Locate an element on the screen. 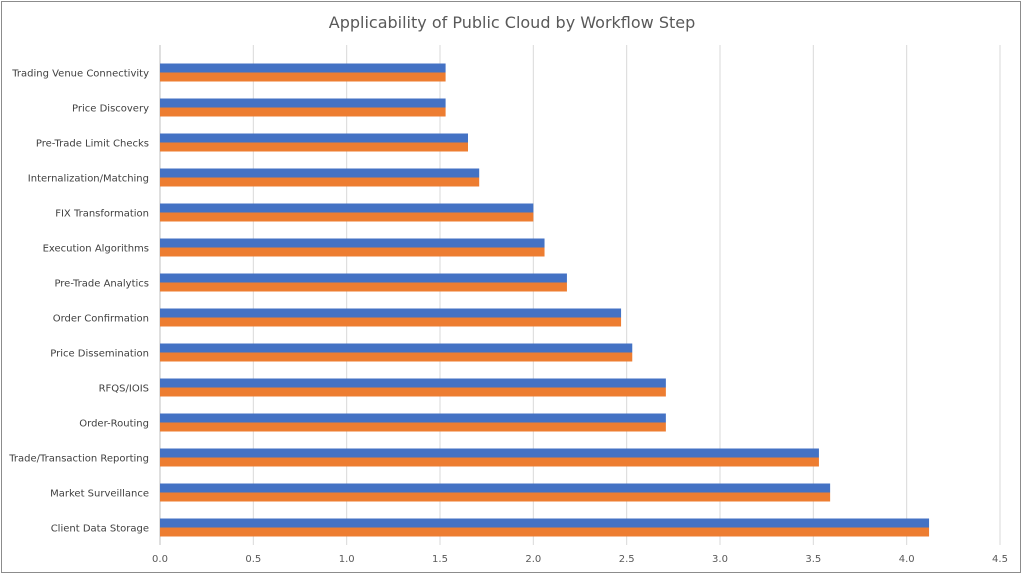 The height and width of the screenshot is (576, 1024). category-label: Order-Routing is located at coordinates (114, 424).